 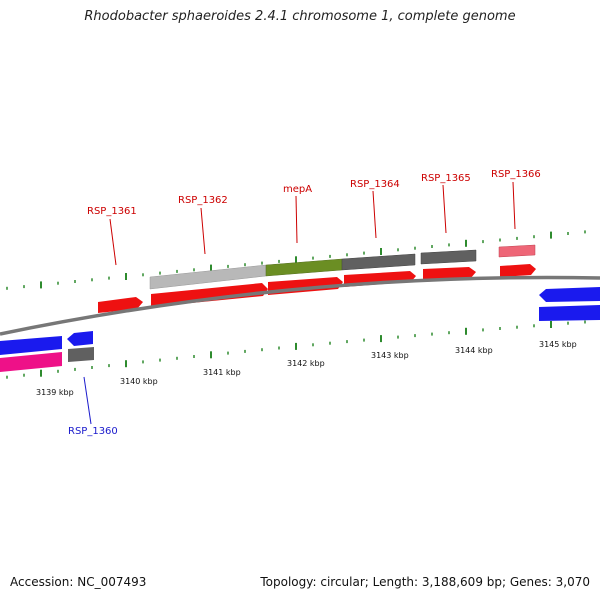 What do you see at coordinates (87, 400) in the screenshot?
I see `leader-rsp1360` at bounding box center [87, 400].